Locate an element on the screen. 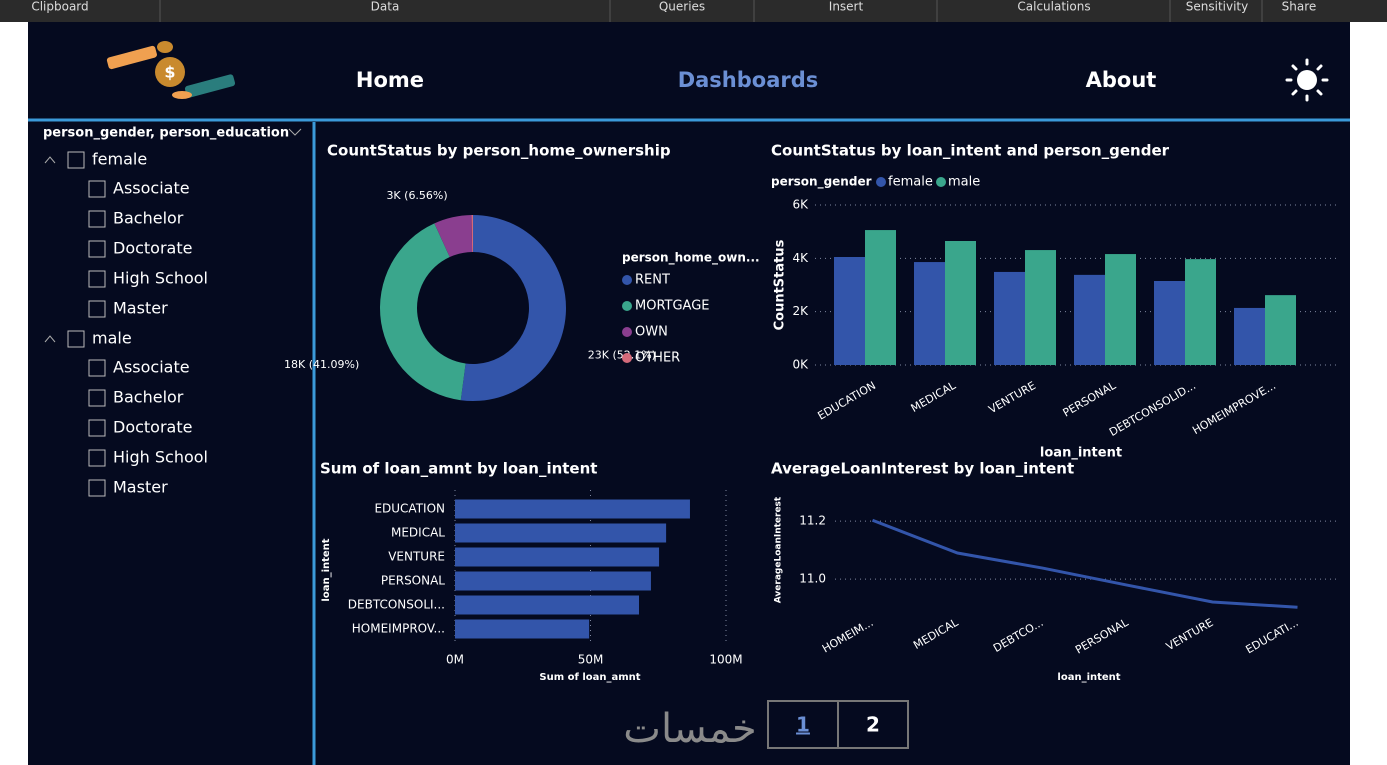  x-tick-label: 50M is located at coordinates (591, 660).